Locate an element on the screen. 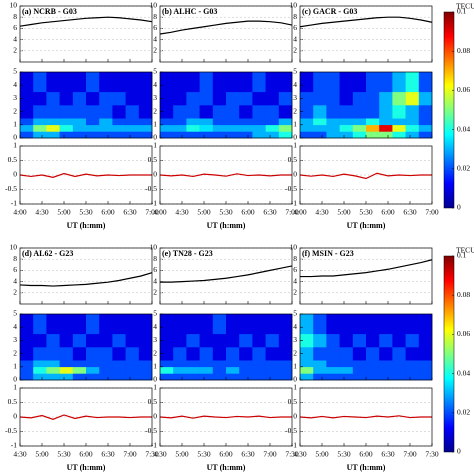  x-tick-label: 6:00 is located at coordinates (366, 454).